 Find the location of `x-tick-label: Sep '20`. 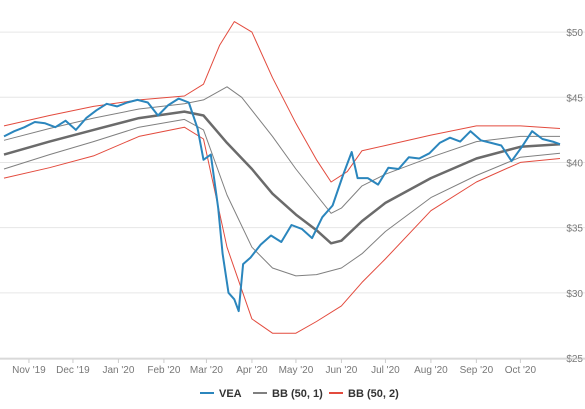

x-tick-label: Sep '20 is located at coordinates (477, 370).